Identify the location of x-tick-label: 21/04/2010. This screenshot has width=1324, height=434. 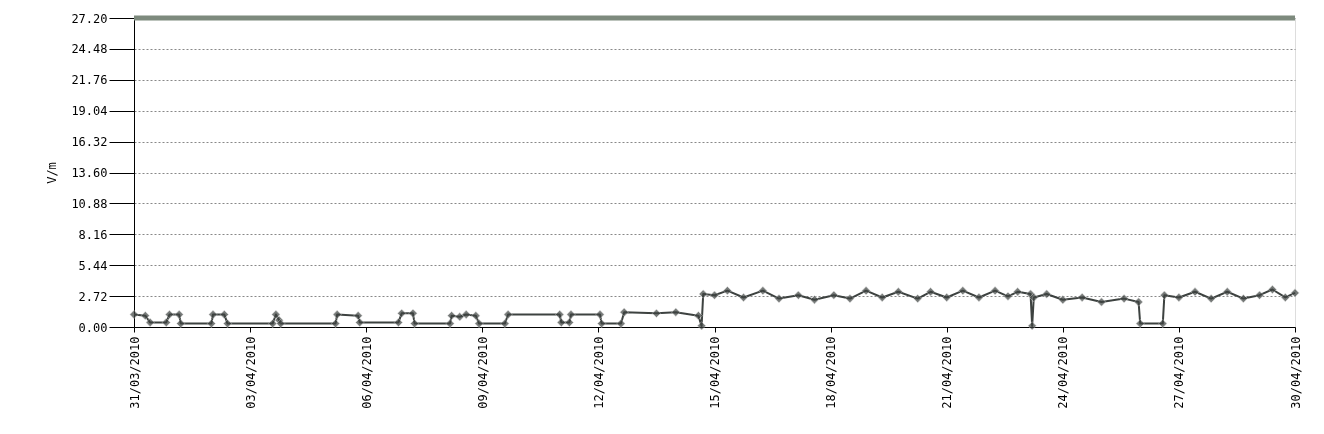
(947, 372).